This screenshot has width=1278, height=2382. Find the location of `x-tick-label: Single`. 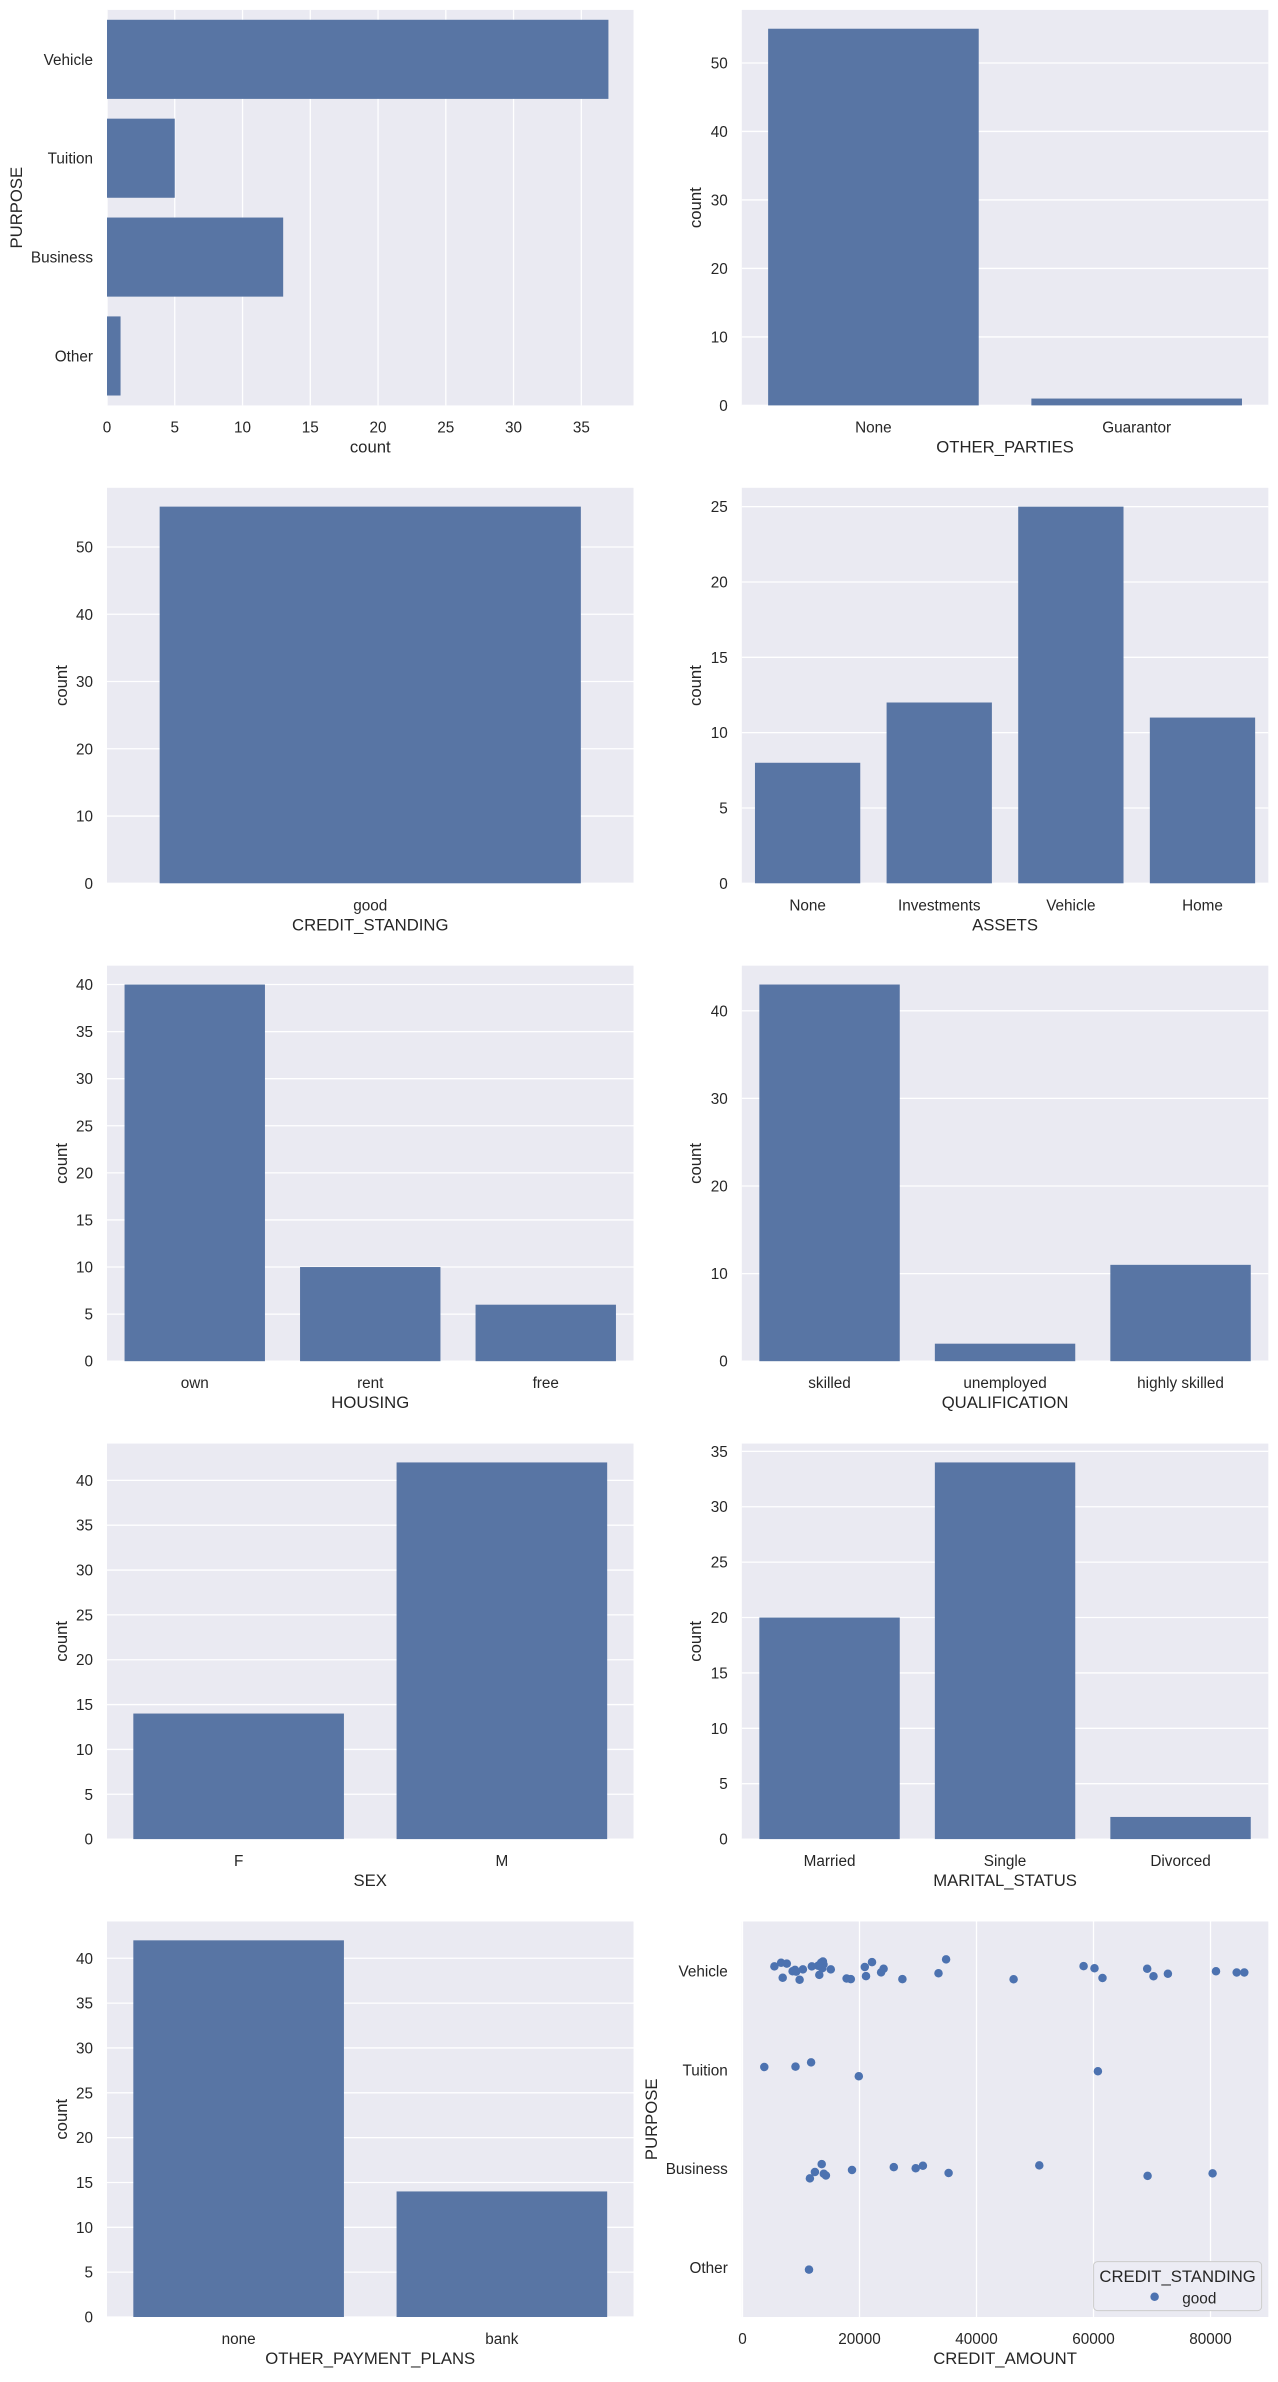

x-tick-label: Single is located at coordinates (1005, 1861).